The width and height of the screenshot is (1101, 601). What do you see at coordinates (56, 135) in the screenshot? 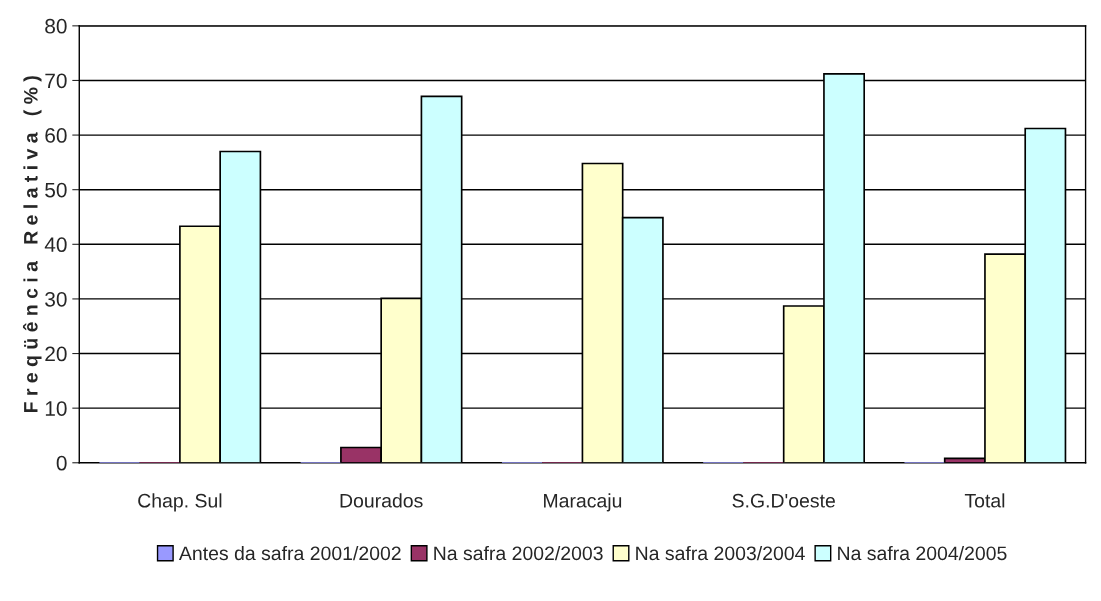
I see `y-tick-label: 60` at bounding box center [56, 135].